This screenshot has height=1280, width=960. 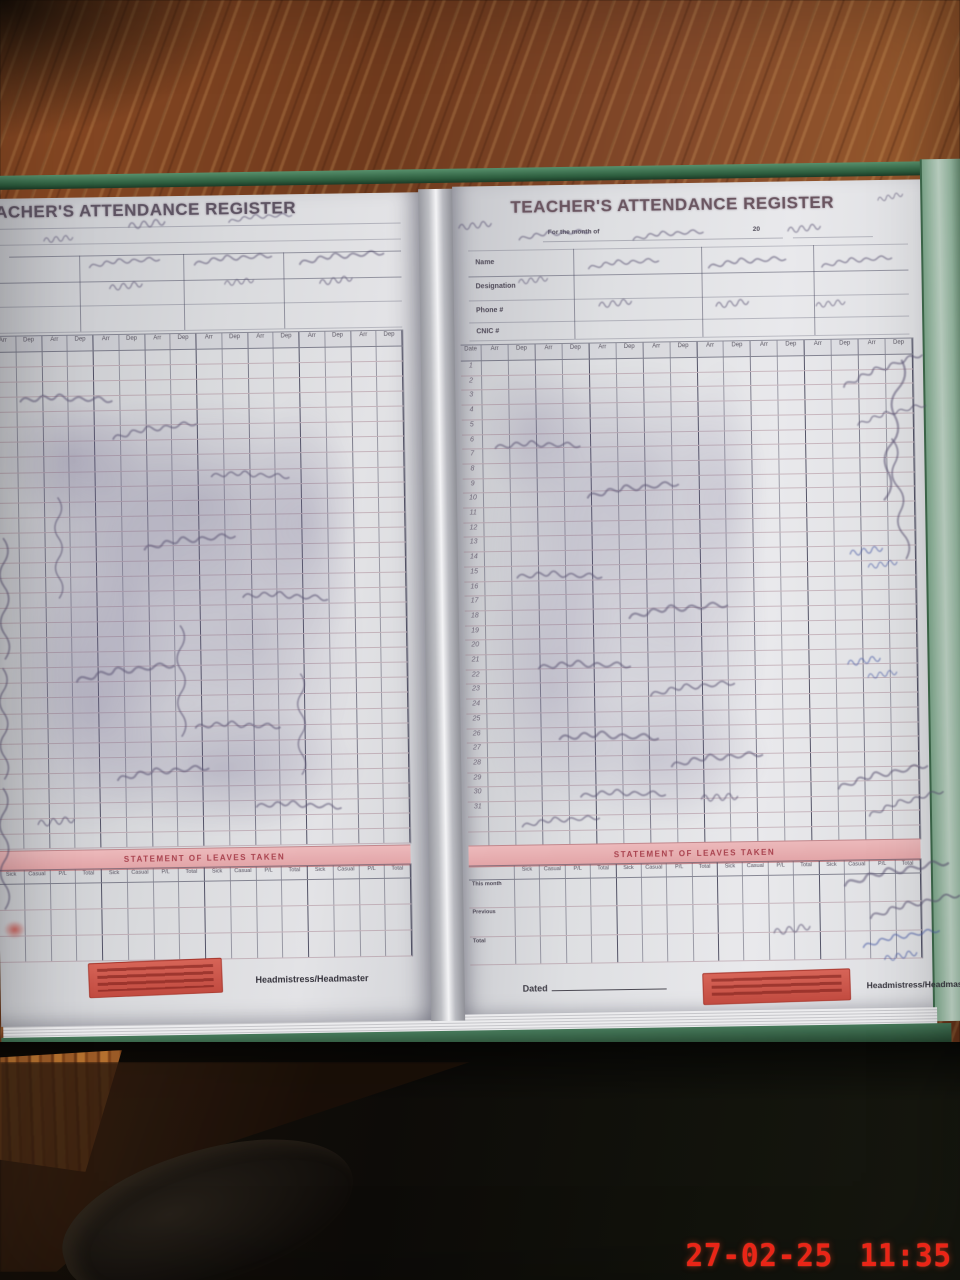 What do you see at coordinates (474, 515) in the screenshot?
I see `day-number-cell: 11` at bounding box center [474, 515].